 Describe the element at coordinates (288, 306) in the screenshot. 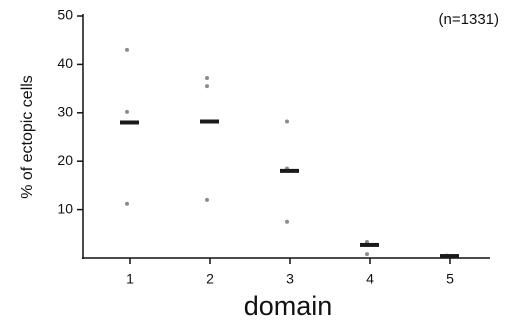

I see `x-axis-label: domain` at that location.